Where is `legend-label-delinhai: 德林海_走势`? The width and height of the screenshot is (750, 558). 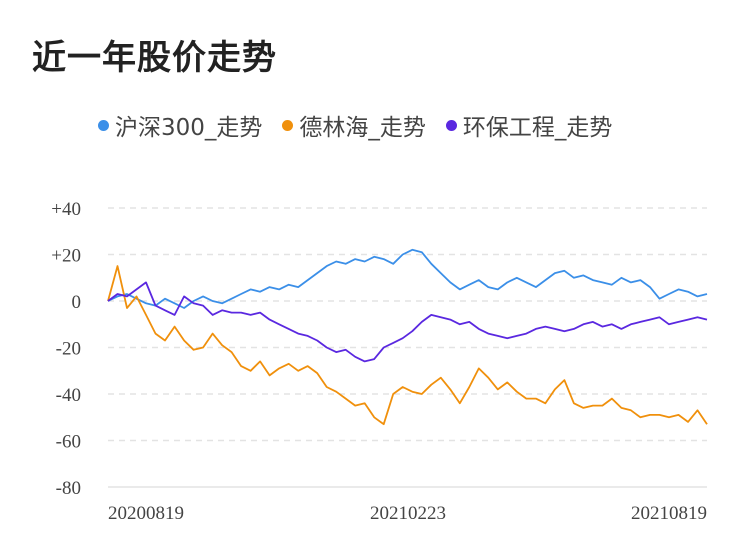
legend-label-delinhai: 德林海_走势 is located at coordinates (362, 128).